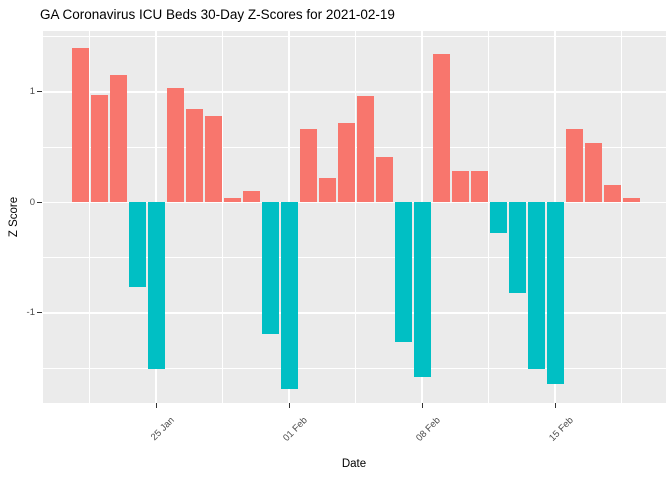 The width and height of the screenshot is (672, 480). Describe the element at coordinates (162, 429) in the screenshot. I see `x-tick-label: 25 Jan` at that location.